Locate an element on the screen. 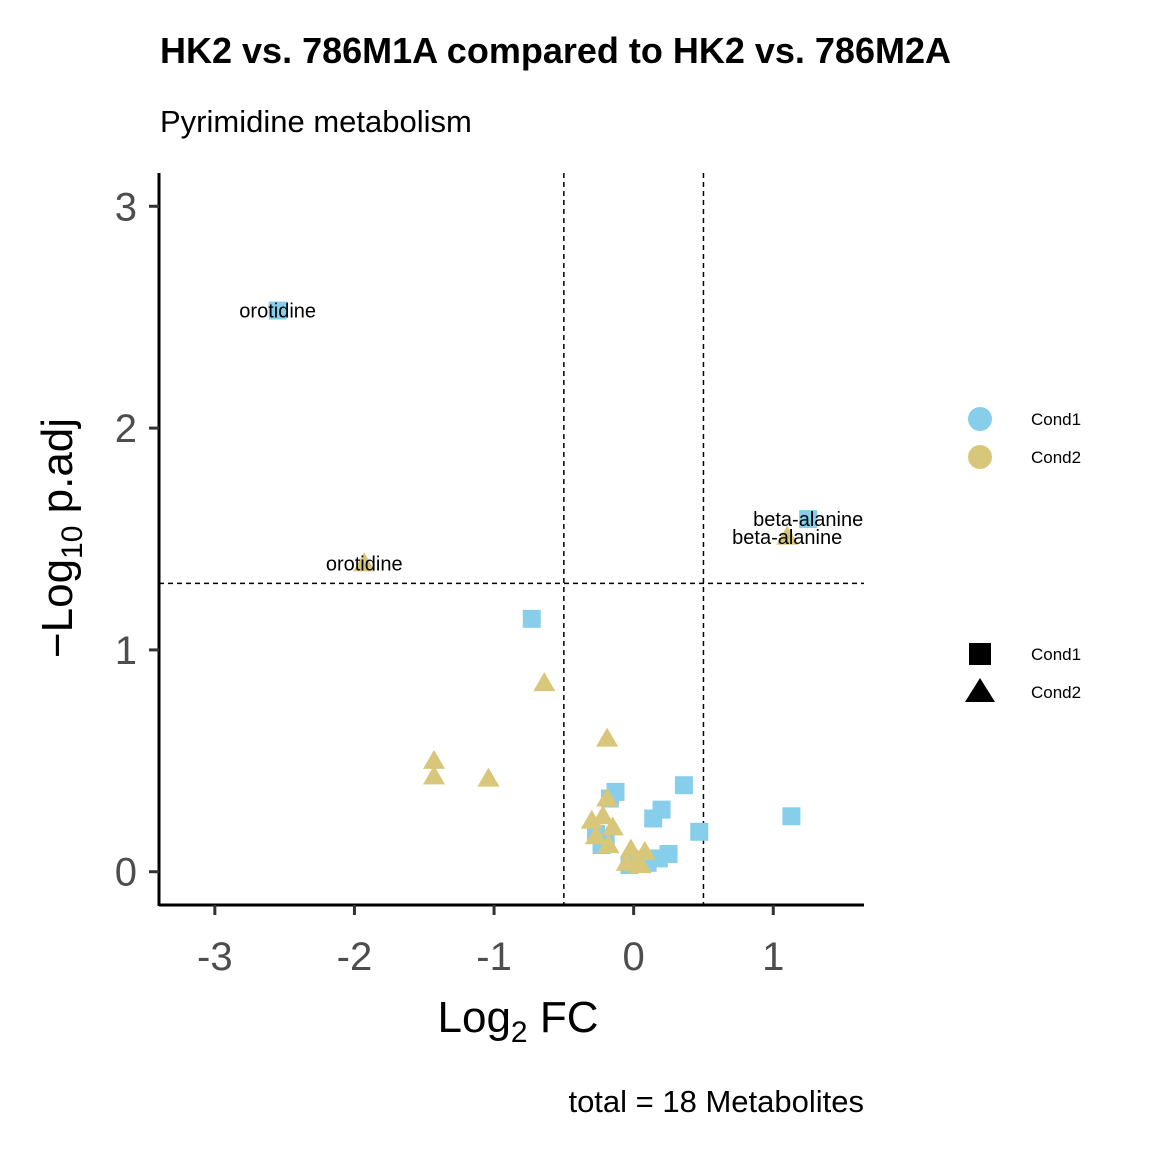 This screenshot has width=1152, height=1152. x-axis-ticks: -3 -2 -1 0 1 is located at coordinates (490, 942).